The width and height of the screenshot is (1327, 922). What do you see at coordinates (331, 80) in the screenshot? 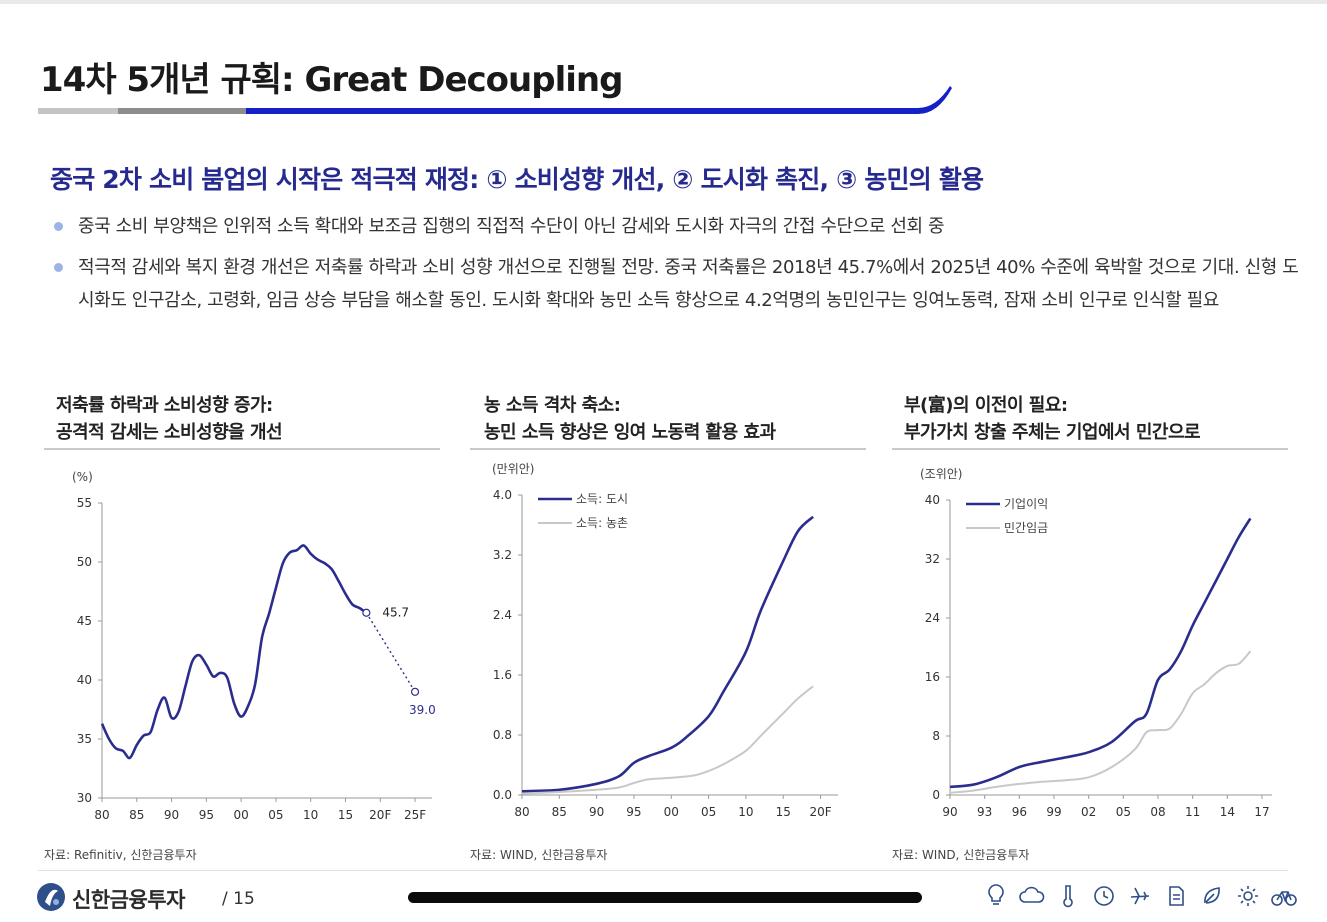
I see `page-title: 14차 5개년 규획: Great Decoupling` at bounding box center [331, 80].